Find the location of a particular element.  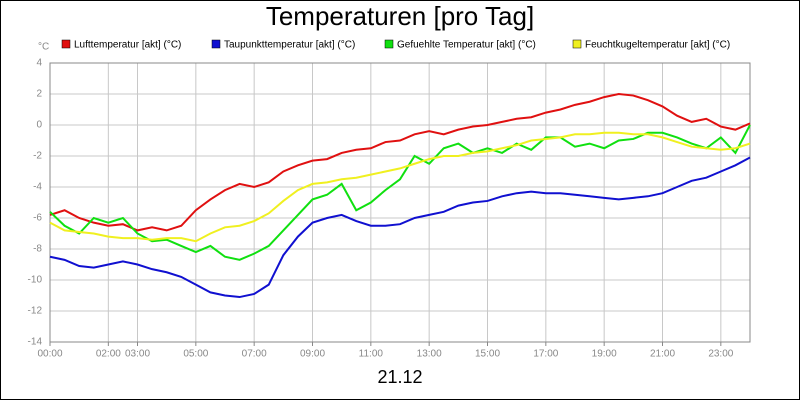

y-tick-label: 0 is located at coordinates (39, 125).